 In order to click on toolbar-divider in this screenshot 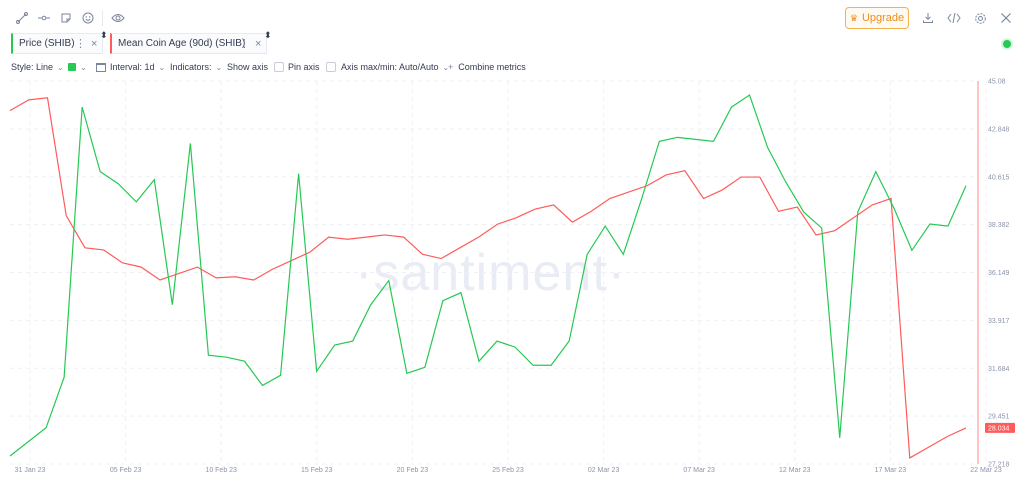, I will do `click(102, 18)`.